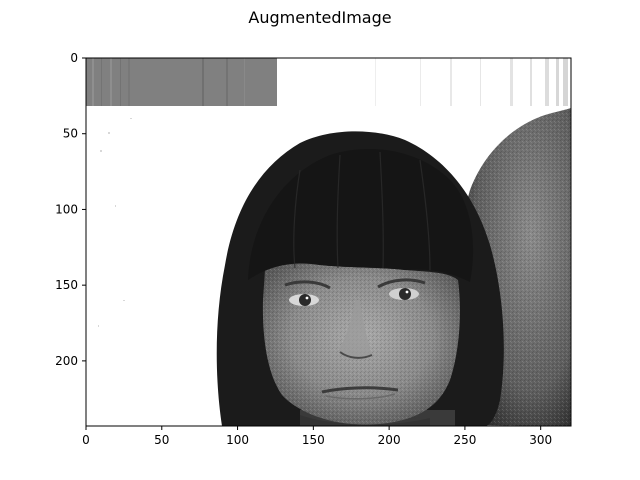 The image size is (640, 480). Describe the element at coordinates (74, 58) in the screenshot. I see `y-tick-label: 0` at that location.